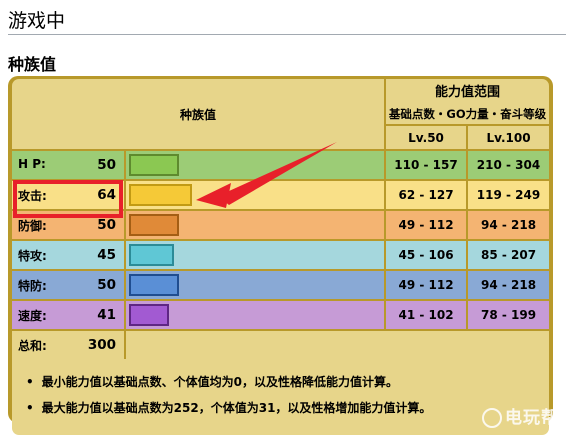 This screenshot has width=567, height=436. What do you see at coordinates (287, 34) in the screenshot?
I see `section-divider` at bounding box center [287, 34].